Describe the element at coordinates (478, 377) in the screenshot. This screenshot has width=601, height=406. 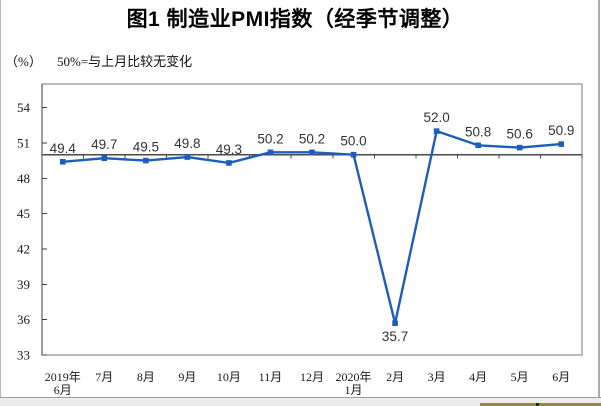
I see `x-category-label: 4月` at that location.